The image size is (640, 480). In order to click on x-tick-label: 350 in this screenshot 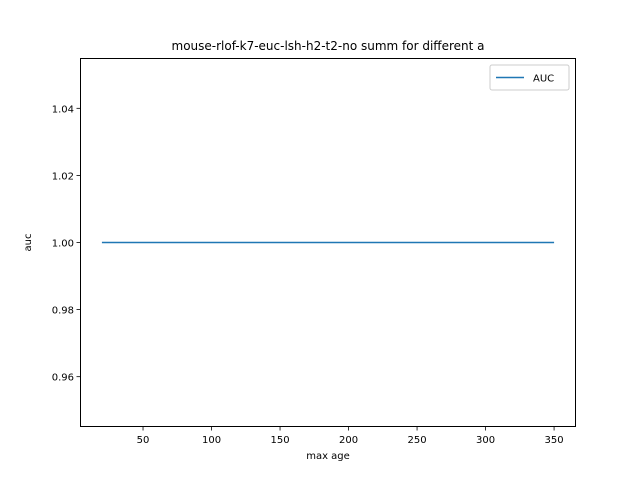, I will do `click(554, 440)`.